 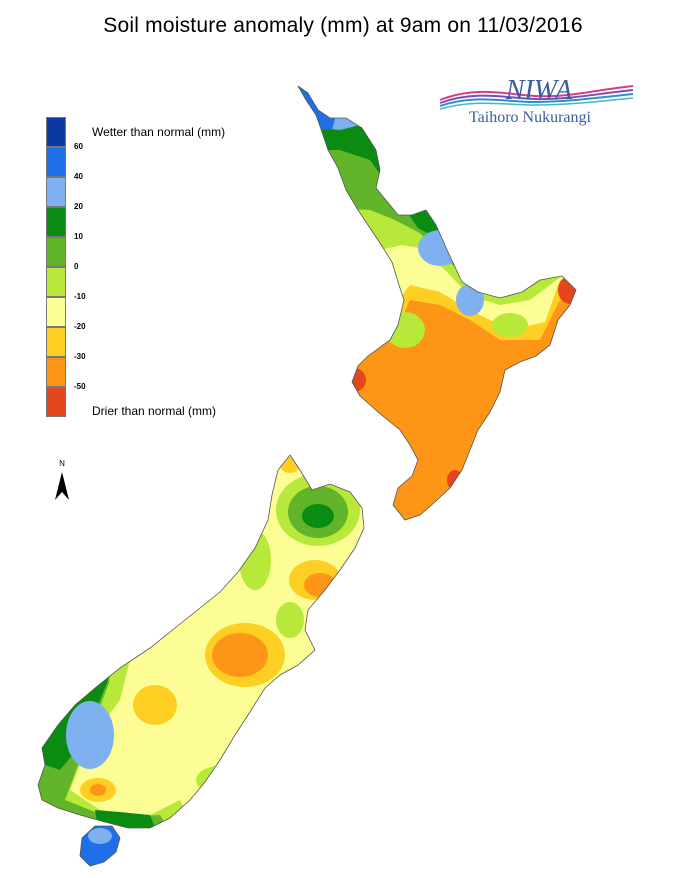 What do you see at coordinates (76, 266) in the screenshot?
I see `legend-tick: 0` at bounding box center [76, 266].